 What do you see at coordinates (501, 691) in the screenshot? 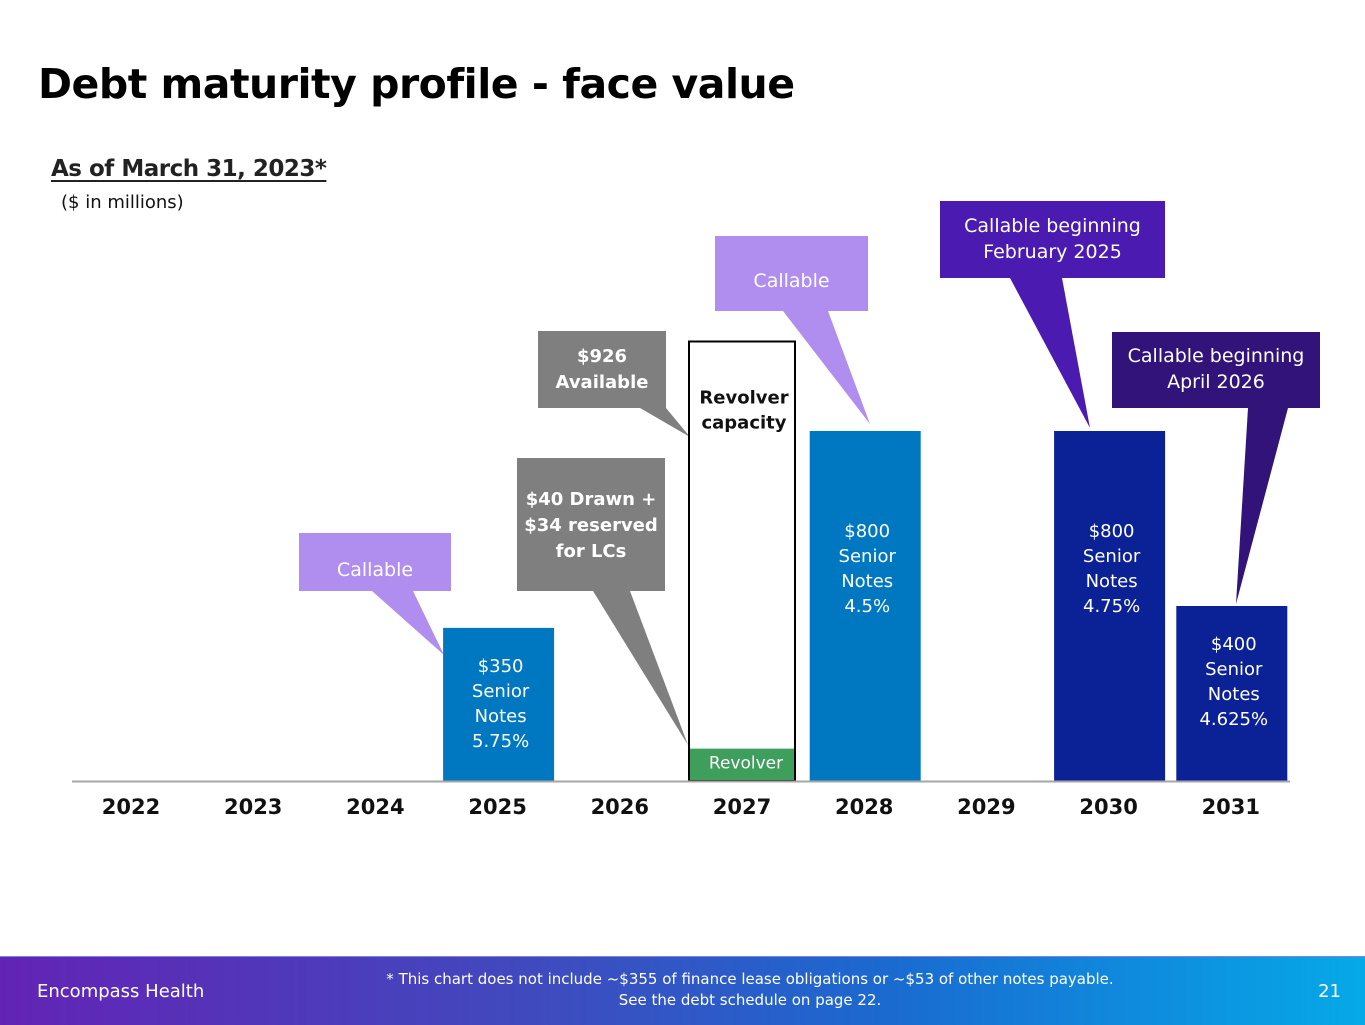
I see `bar-2025-label-line-2: Senior` at bounding box center [501, 691].